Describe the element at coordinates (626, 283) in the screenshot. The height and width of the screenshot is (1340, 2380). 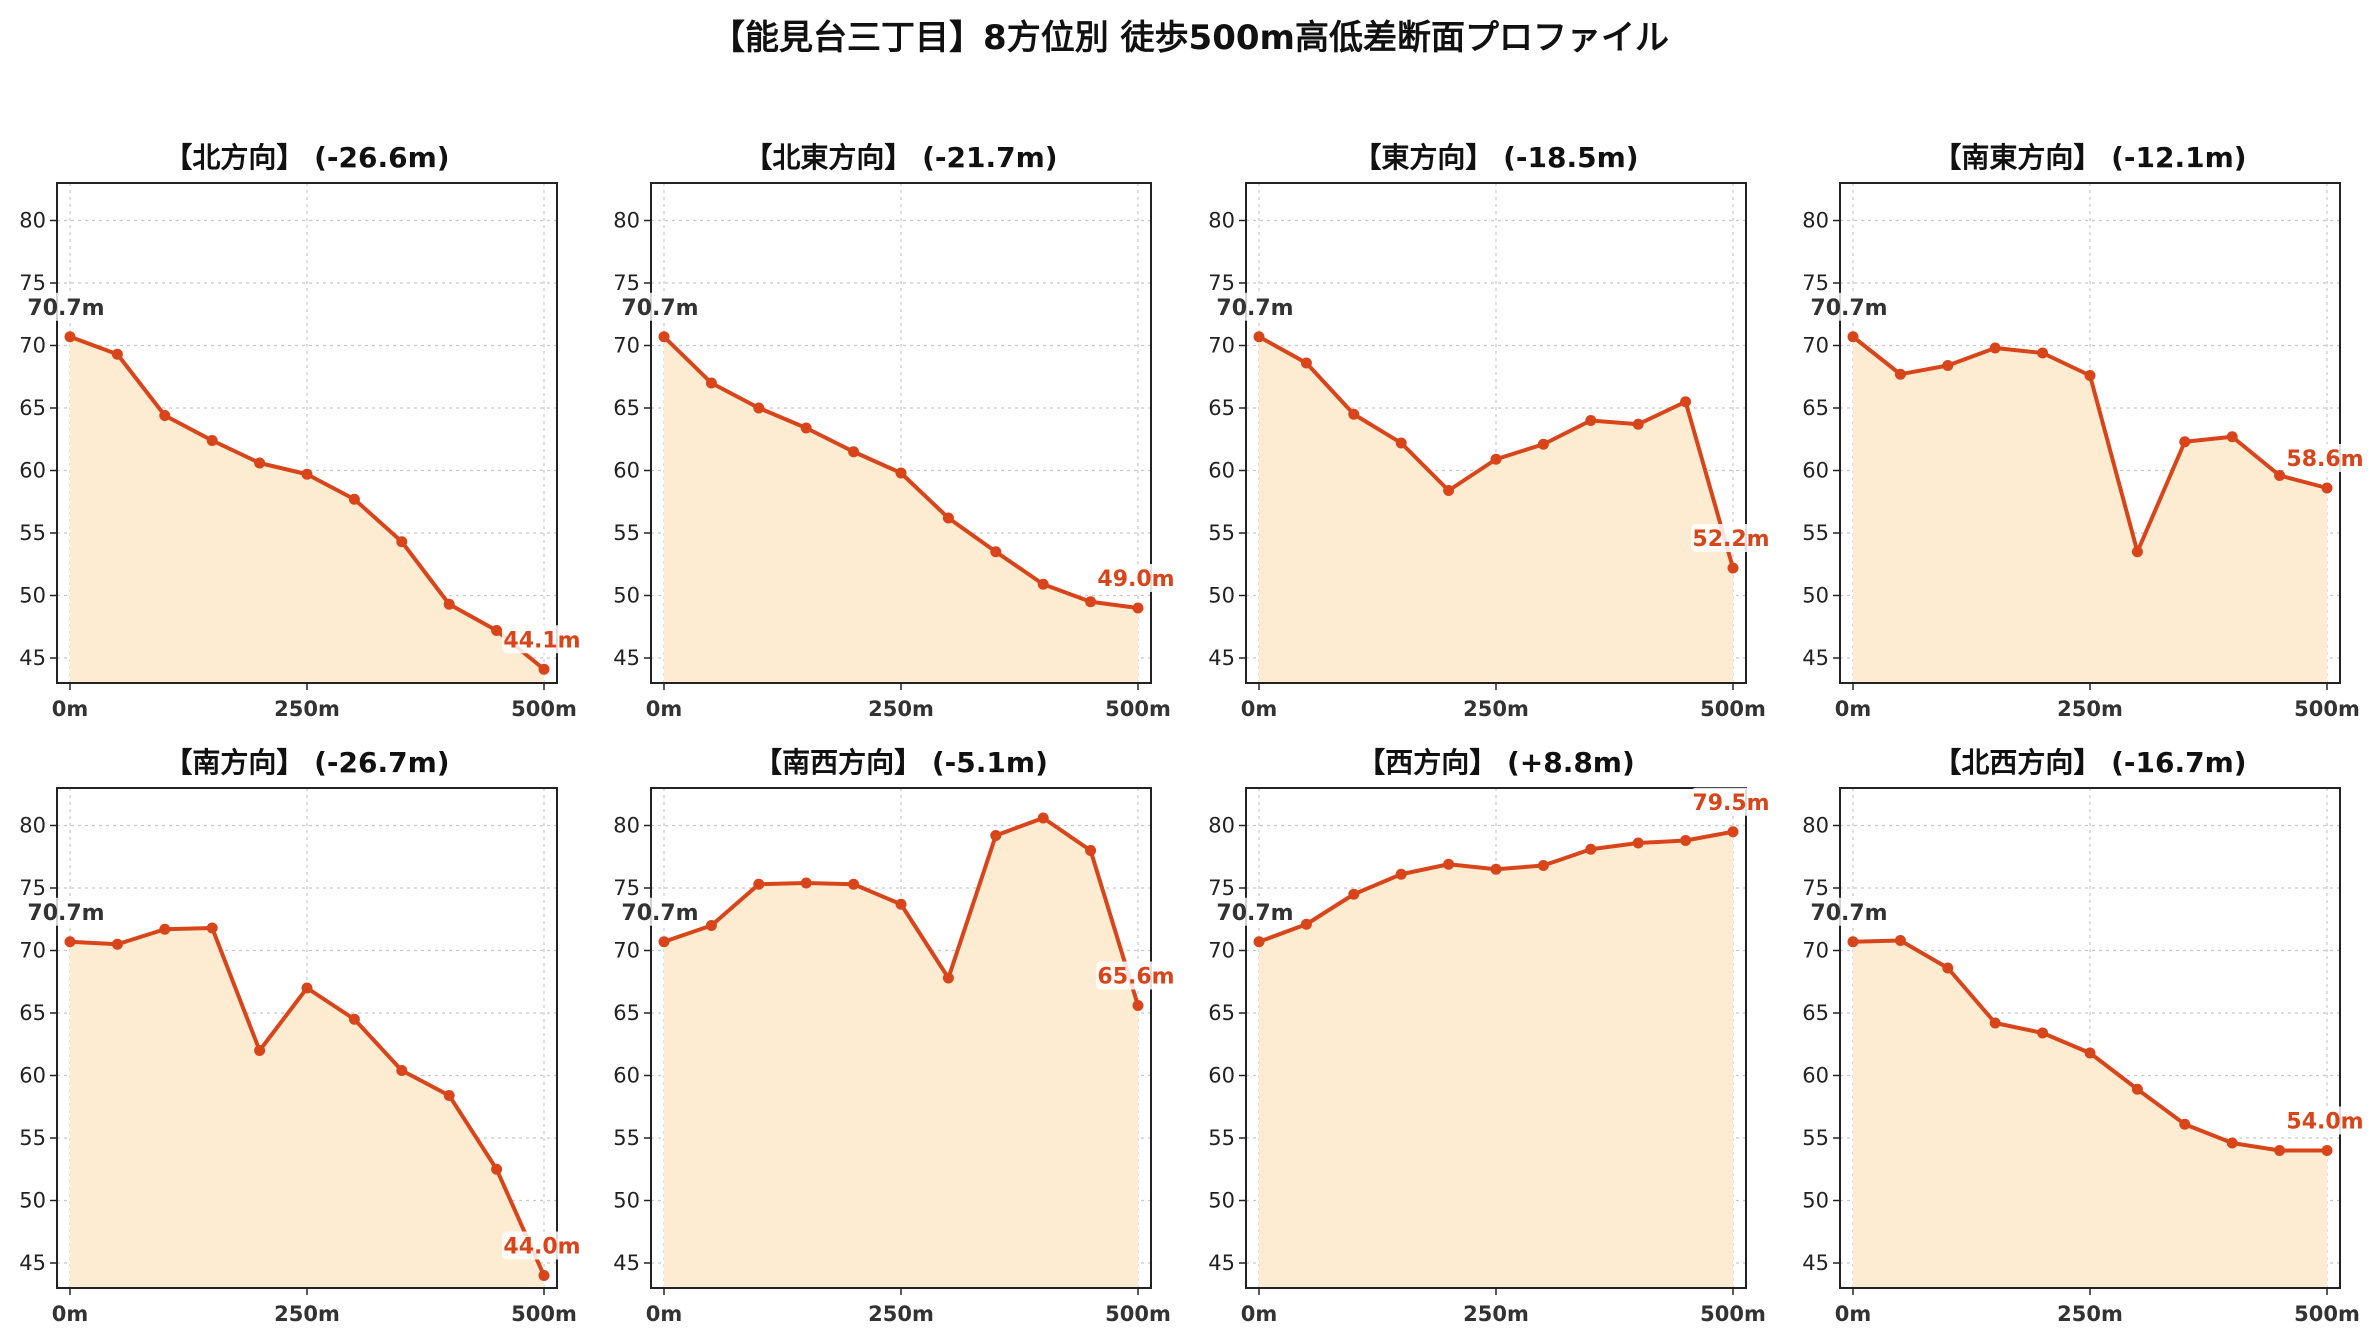
I see `y-tick-label: 75` at that location.